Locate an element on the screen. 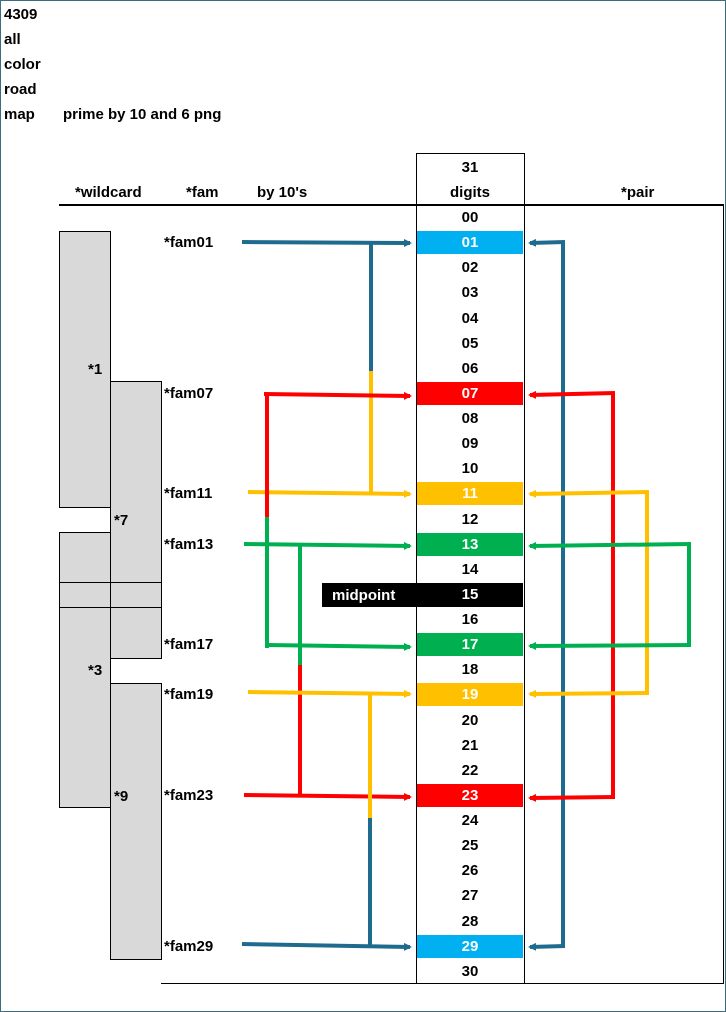  digit-cell-21: 21 is located at coordinates (470, 745).